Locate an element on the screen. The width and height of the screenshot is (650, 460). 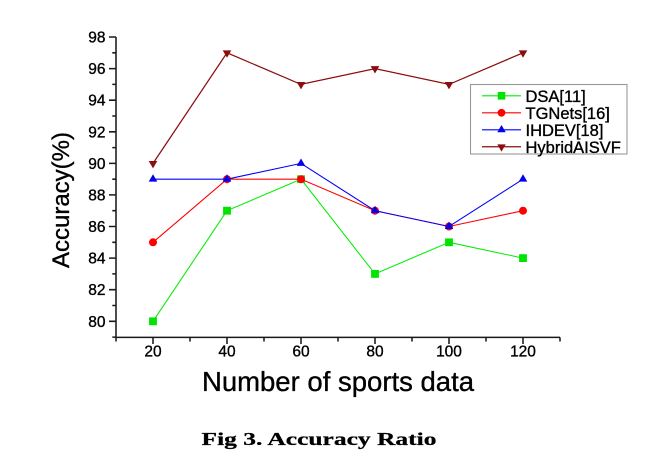
svg-text: 60 is located at coordinates (301, 352).